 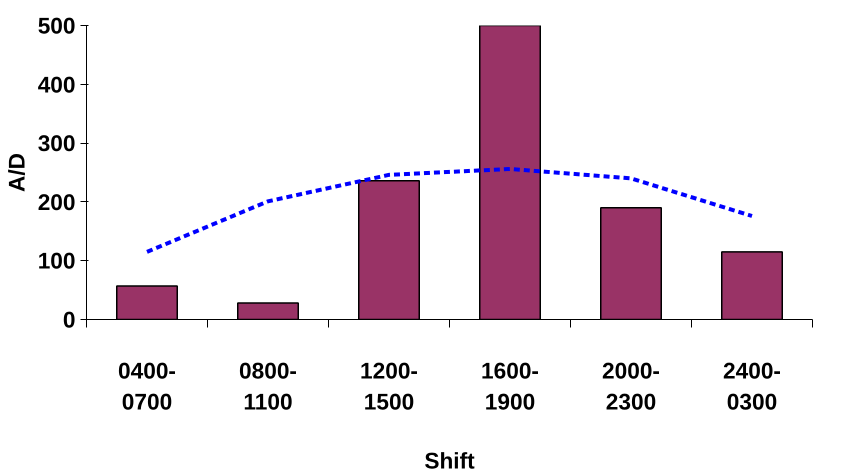 I want to click on y-tick-label: 300, so click(x=57, y=143).